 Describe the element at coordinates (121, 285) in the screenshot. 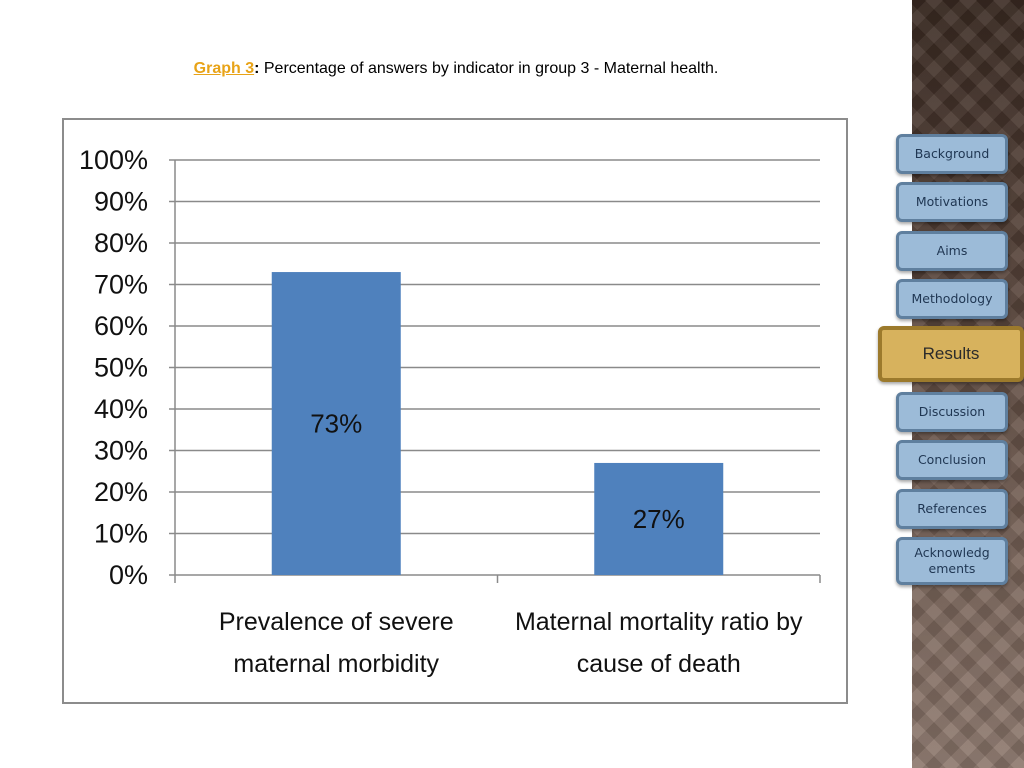

I see `y-tick-label: 70%` at that location.